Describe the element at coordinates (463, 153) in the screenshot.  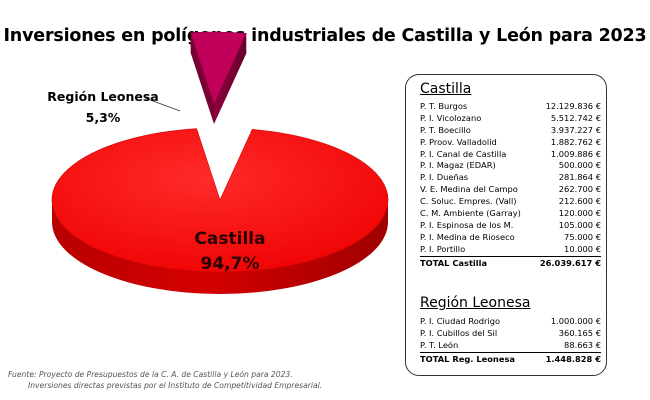
I see `castilla-row-name: P. I. Canal de Castilla` at that location.